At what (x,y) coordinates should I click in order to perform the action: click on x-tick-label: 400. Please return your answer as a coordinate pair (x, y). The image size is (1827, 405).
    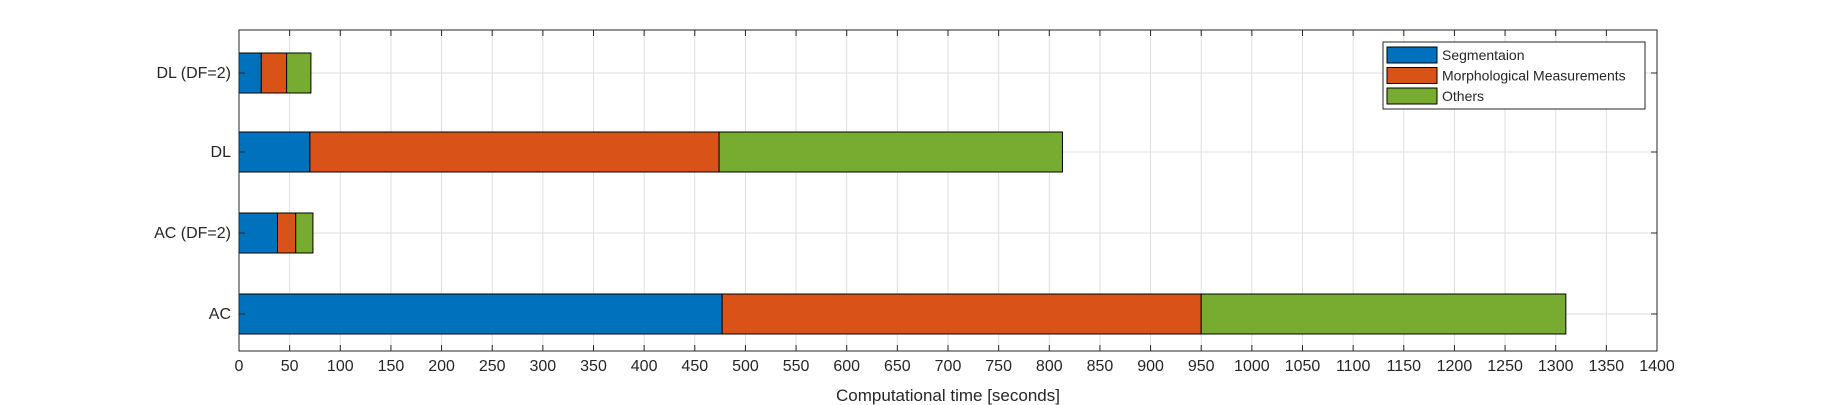
    Looking at the image, I should click on (644, 366).